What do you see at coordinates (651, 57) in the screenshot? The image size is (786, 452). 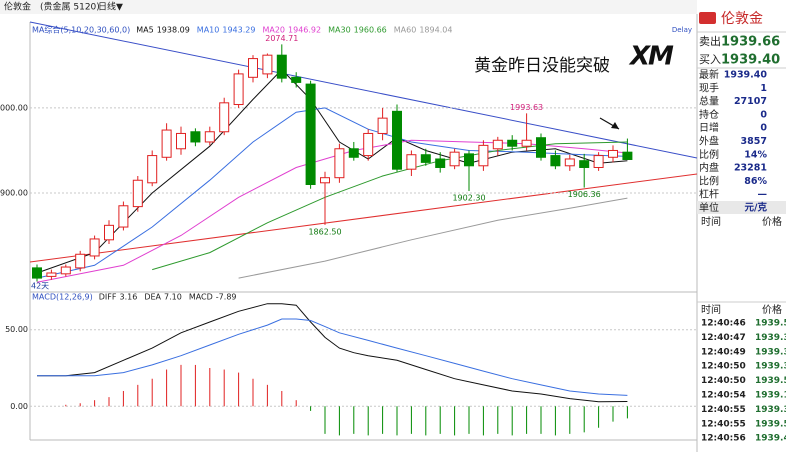 I see `logo: XM` at bounding box center [651, 57].